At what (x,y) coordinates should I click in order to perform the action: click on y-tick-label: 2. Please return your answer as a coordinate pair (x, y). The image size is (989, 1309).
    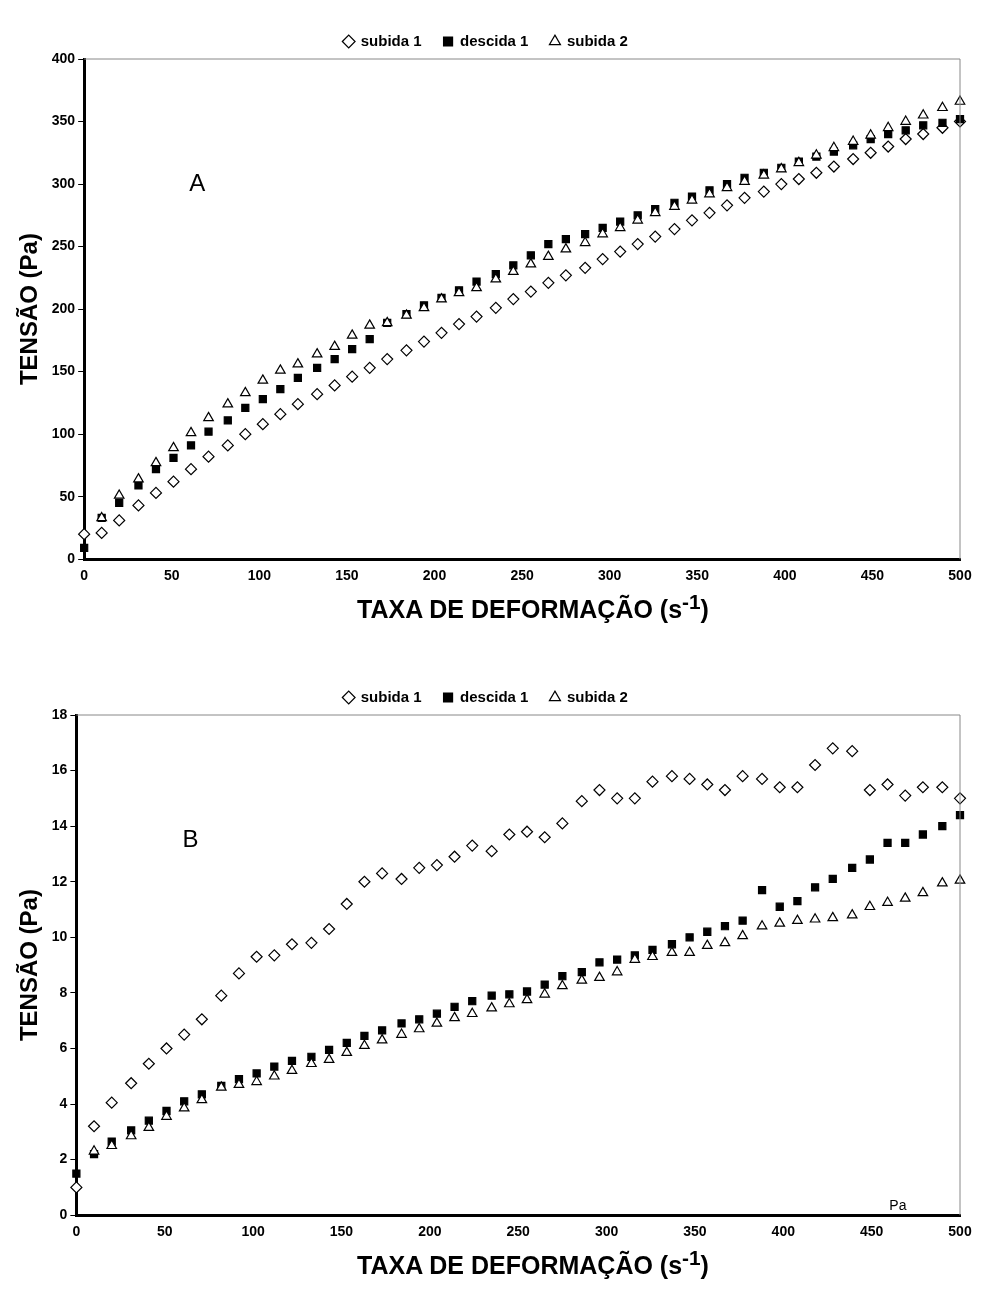
    Looking at the image, I should click on (63, 1158).